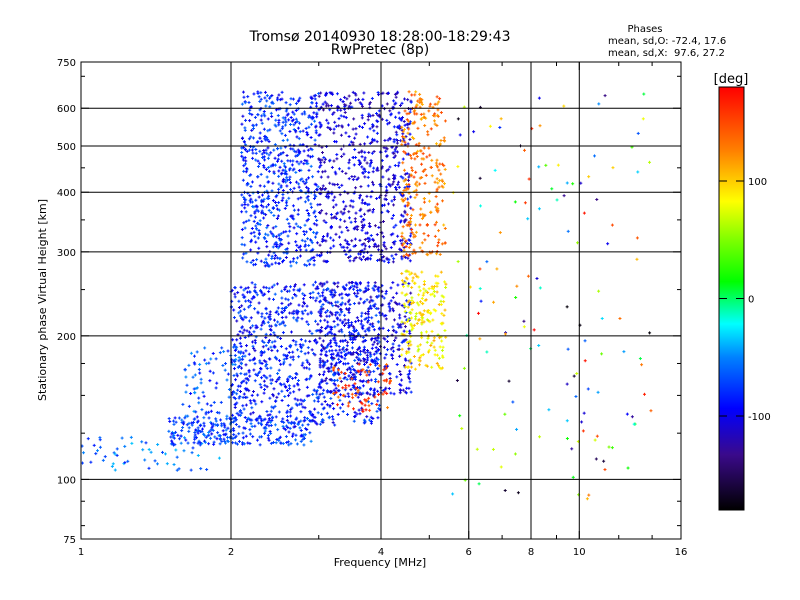  Describe the element at coordinates (66, 109) in the screenshot. I see `y-tick-label: 600` at that location.